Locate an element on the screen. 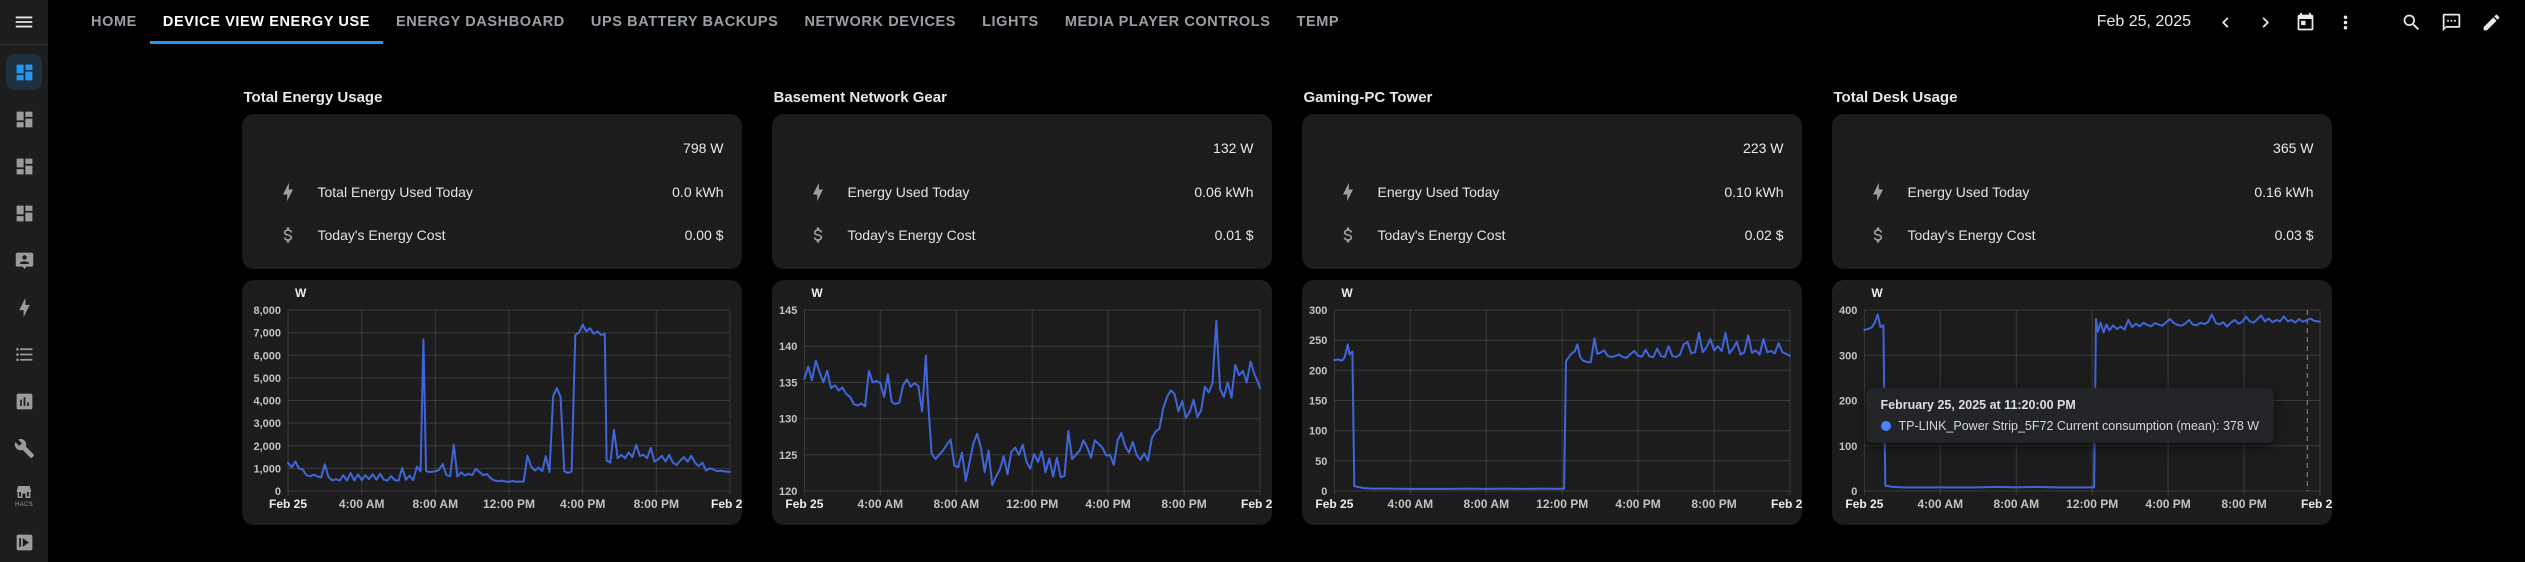 The image size is (2525, 562). tab-lights: LIGHTS is located at coordinates (1010, 22).